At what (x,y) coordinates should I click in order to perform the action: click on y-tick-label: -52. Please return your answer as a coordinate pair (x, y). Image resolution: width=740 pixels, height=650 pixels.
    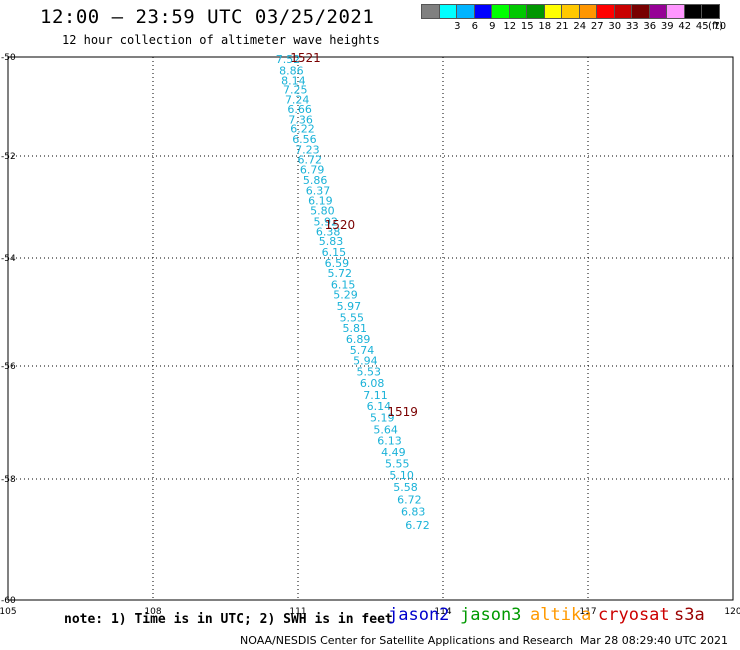
    Looking at the image, I should click on (8, 157).